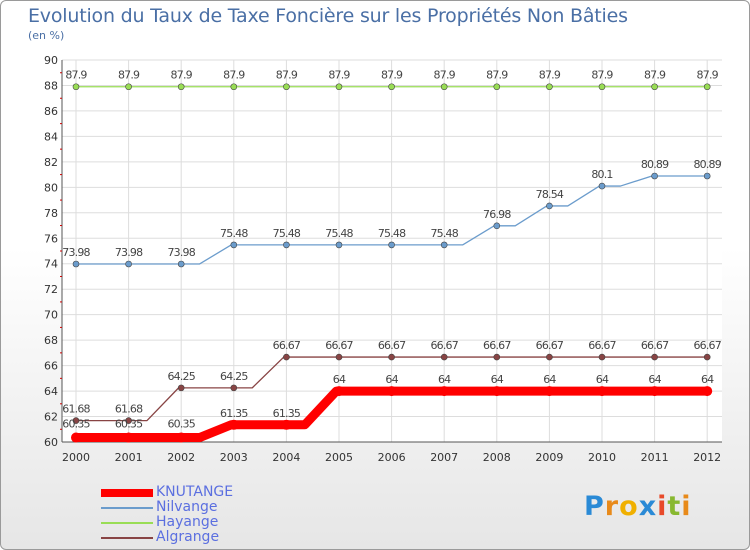 Image resolution: width=750 pixels, height=550 pixels. I want to click on y-tick-label: 84, so click(51, 136).